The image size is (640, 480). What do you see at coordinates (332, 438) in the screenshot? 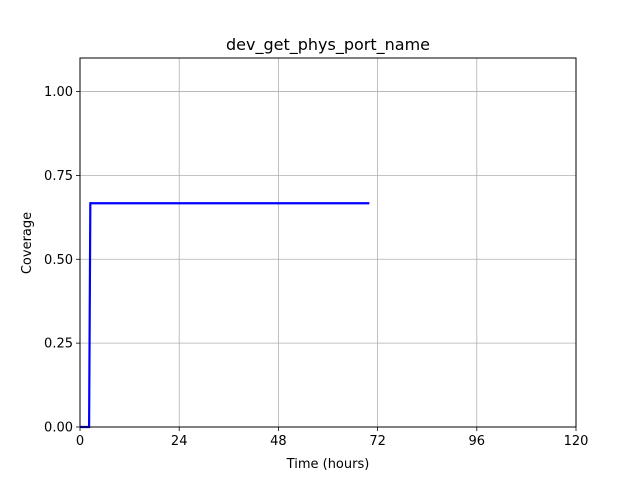
I see `x-axis-ticks: 0 24 48 72 96 120` at bounding box center [332, 438].